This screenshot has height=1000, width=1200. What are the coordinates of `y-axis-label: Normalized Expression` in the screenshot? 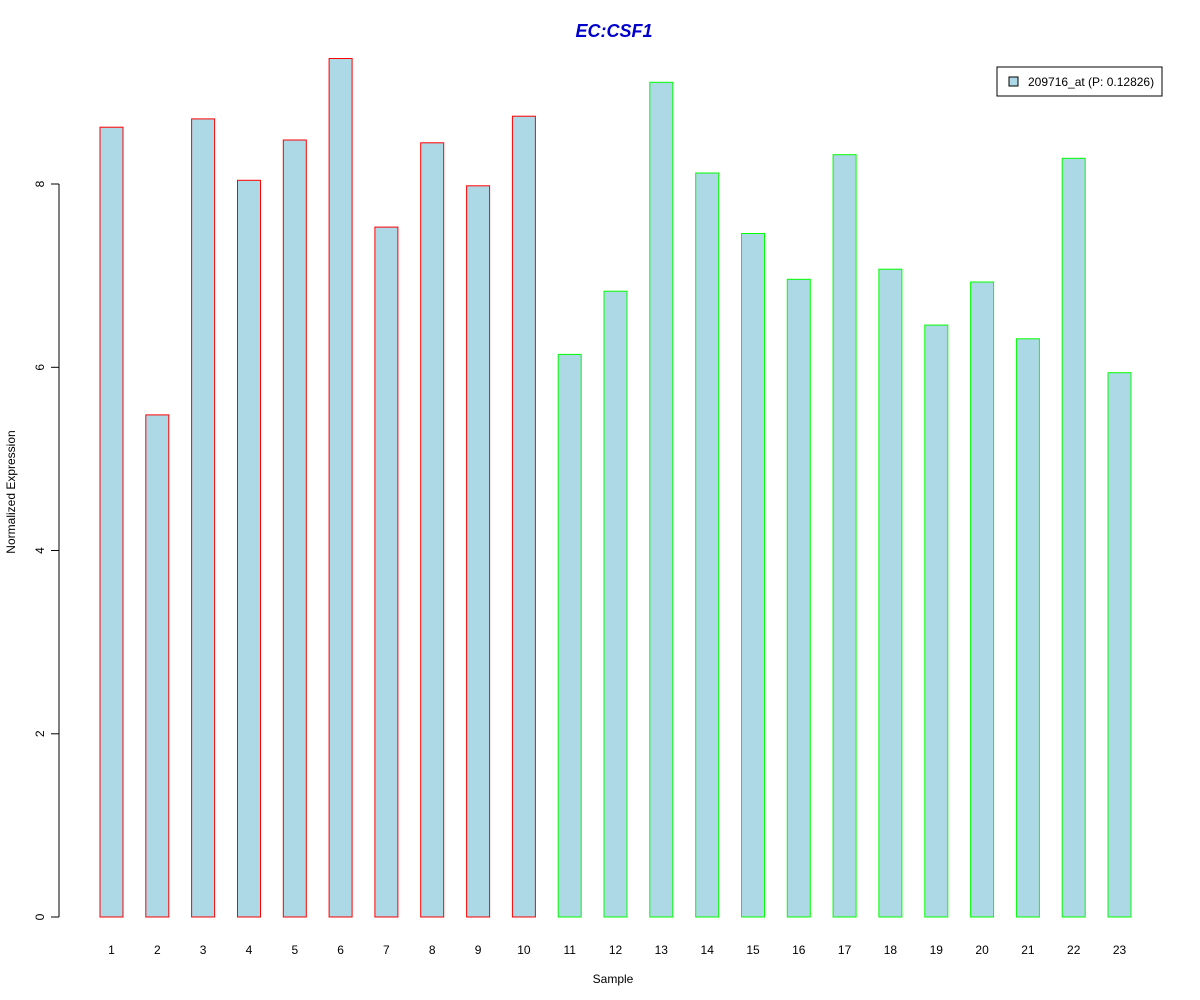 It's located at (11, 491).